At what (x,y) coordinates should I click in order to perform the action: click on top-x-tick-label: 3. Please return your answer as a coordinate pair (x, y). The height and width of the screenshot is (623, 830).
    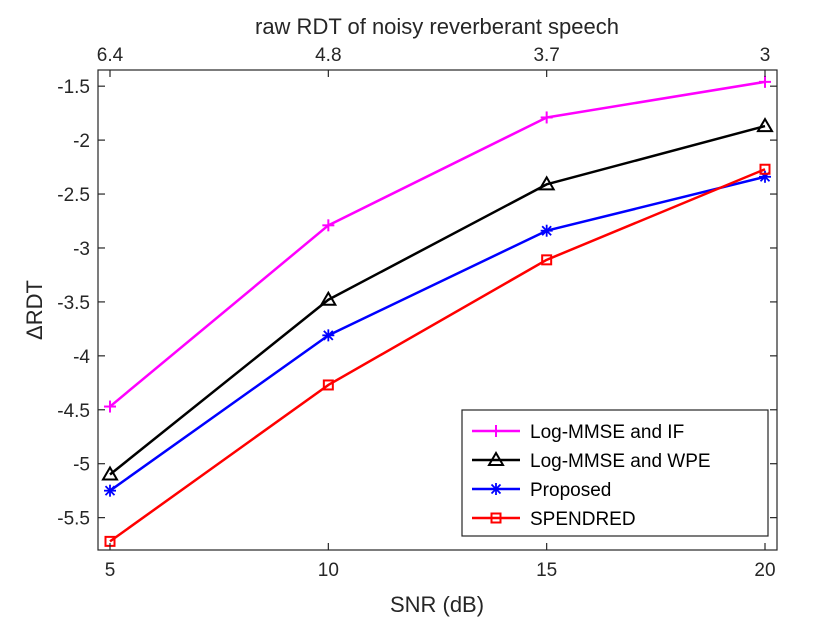
    Looking at the image, I should click on (765, 55).